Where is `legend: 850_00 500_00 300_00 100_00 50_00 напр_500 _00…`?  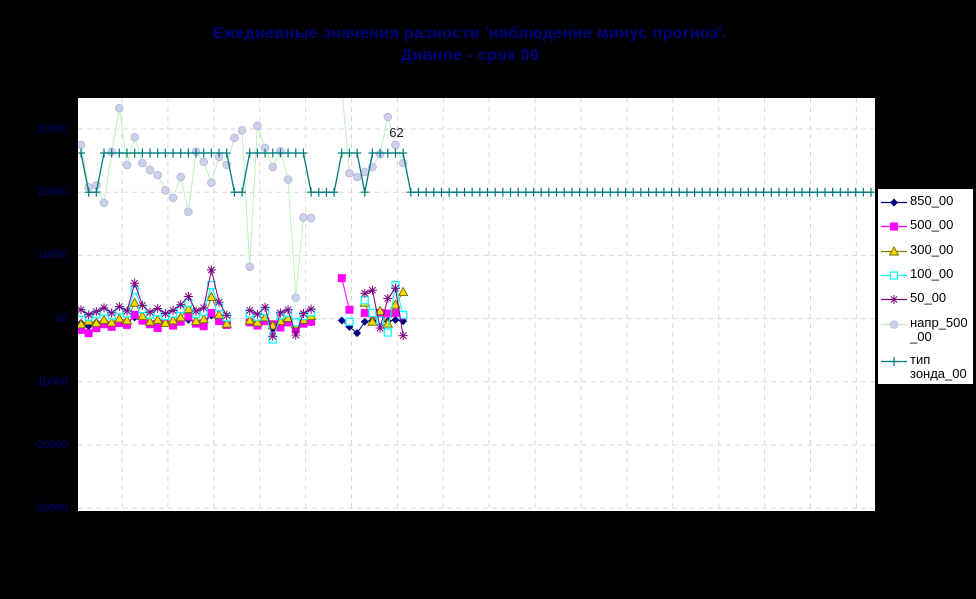
legend: 850_00 500_00 300_00 100_00 50_00 напр_500 _00… is located at coordinates (925, 286).